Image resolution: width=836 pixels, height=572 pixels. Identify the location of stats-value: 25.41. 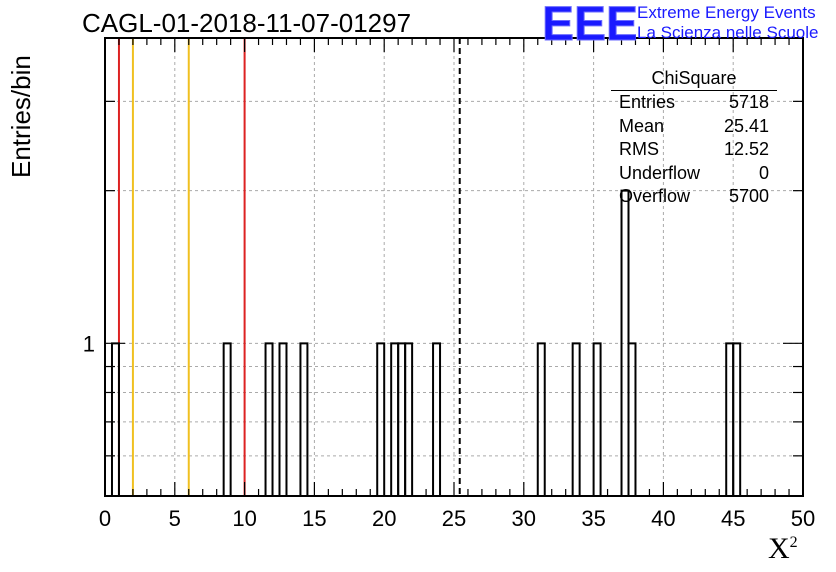
(746, 125).